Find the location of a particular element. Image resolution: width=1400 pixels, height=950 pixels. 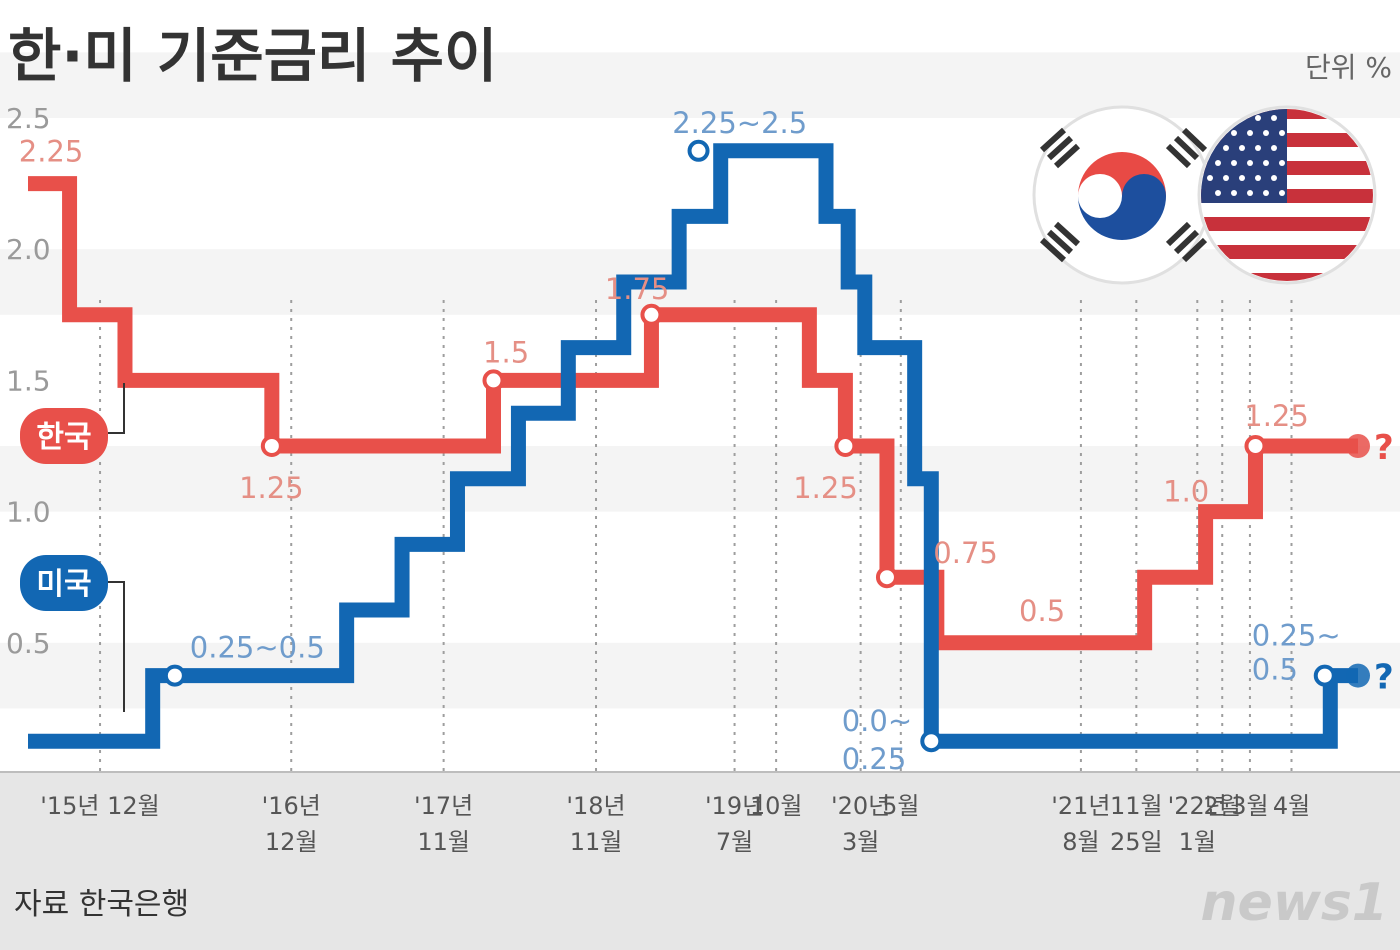

news1-logo: news1 is located at coordinates (1294, 903).